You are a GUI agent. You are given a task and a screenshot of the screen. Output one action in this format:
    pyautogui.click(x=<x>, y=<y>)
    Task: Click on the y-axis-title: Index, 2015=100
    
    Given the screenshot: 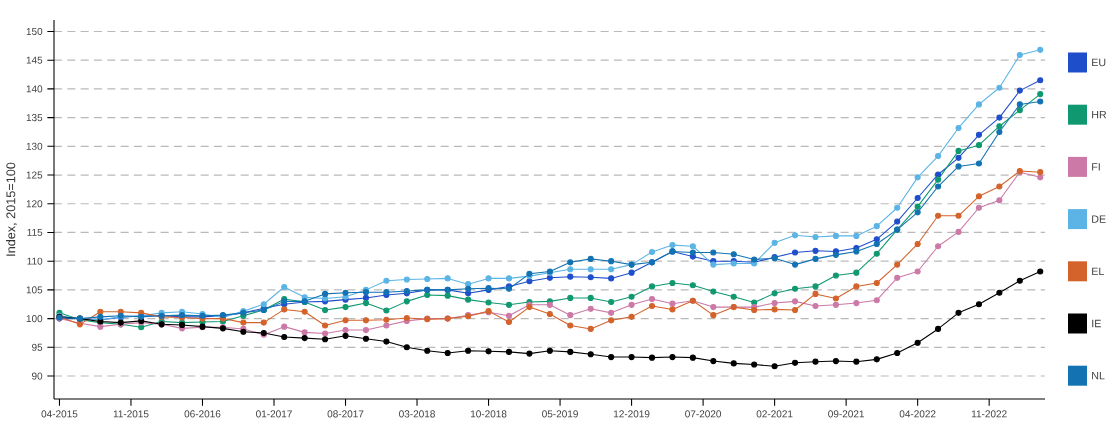 What is the action you would take?
    pyautogui.click(x=11, y=209)
    